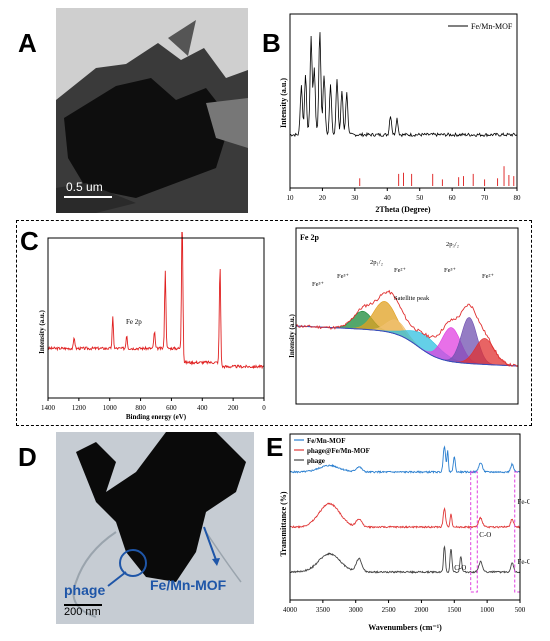 Image resolution: width=550 pixels, height=641 pixels. What do you see at coordinates (188, 585) in the screenshot?
I see `label-fe-mn-mof: Fe/Mn-MOF` at bounding box center [188, 585].